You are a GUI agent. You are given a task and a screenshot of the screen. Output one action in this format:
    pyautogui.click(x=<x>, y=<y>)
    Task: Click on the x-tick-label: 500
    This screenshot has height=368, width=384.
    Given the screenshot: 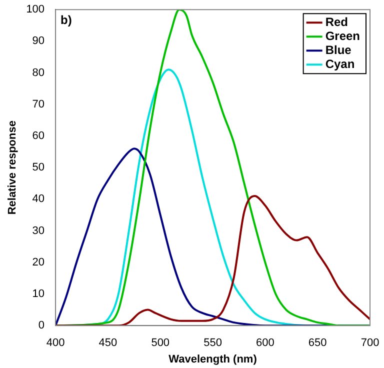 What is the action you would take?
    pyautogui.click(x=160, y=343)
    